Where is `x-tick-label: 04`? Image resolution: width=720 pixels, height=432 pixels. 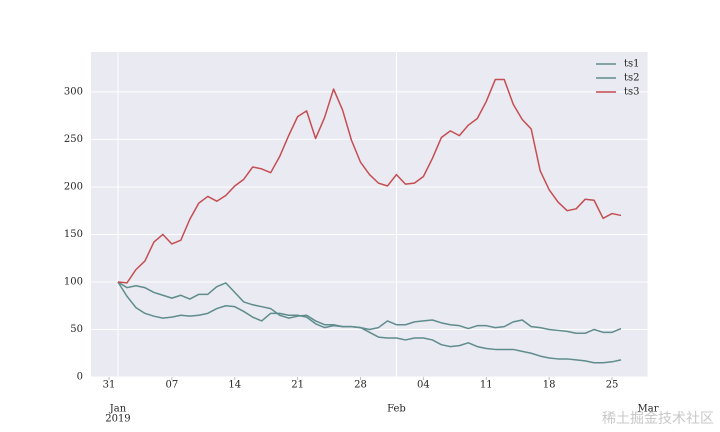
x-tick-label: 04 is located at coordinates (423, 385).